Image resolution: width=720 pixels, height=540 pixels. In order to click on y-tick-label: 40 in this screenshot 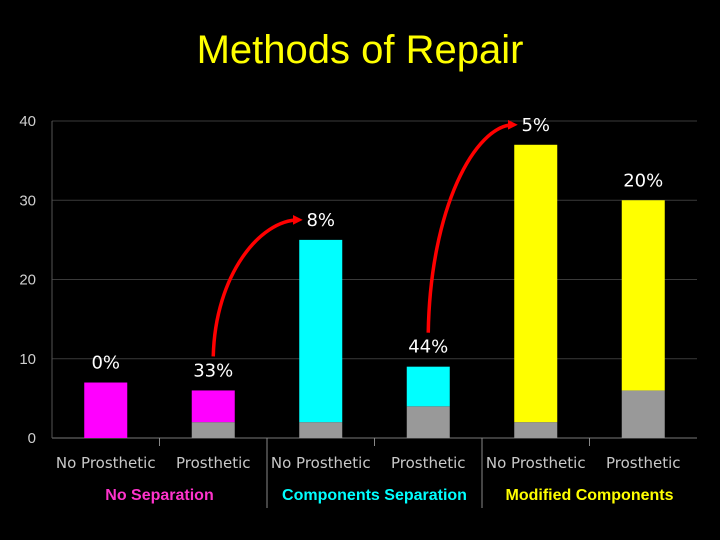, I will do `click(27, 121)`.